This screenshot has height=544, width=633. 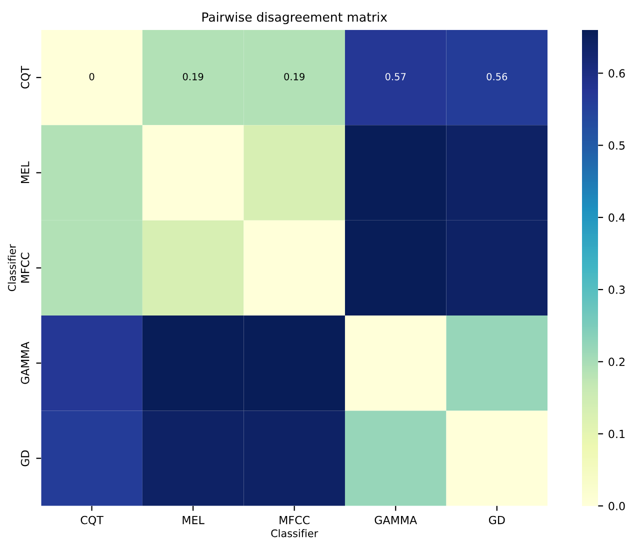 I want to click on color-bar-label: 0.4, so click(x=616, y=217).